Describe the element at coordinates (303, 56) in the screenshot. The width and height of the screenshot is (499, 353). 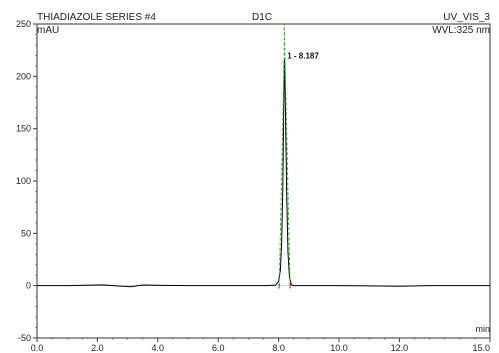
I see `peak-label: 1 - 8.187` at that location.